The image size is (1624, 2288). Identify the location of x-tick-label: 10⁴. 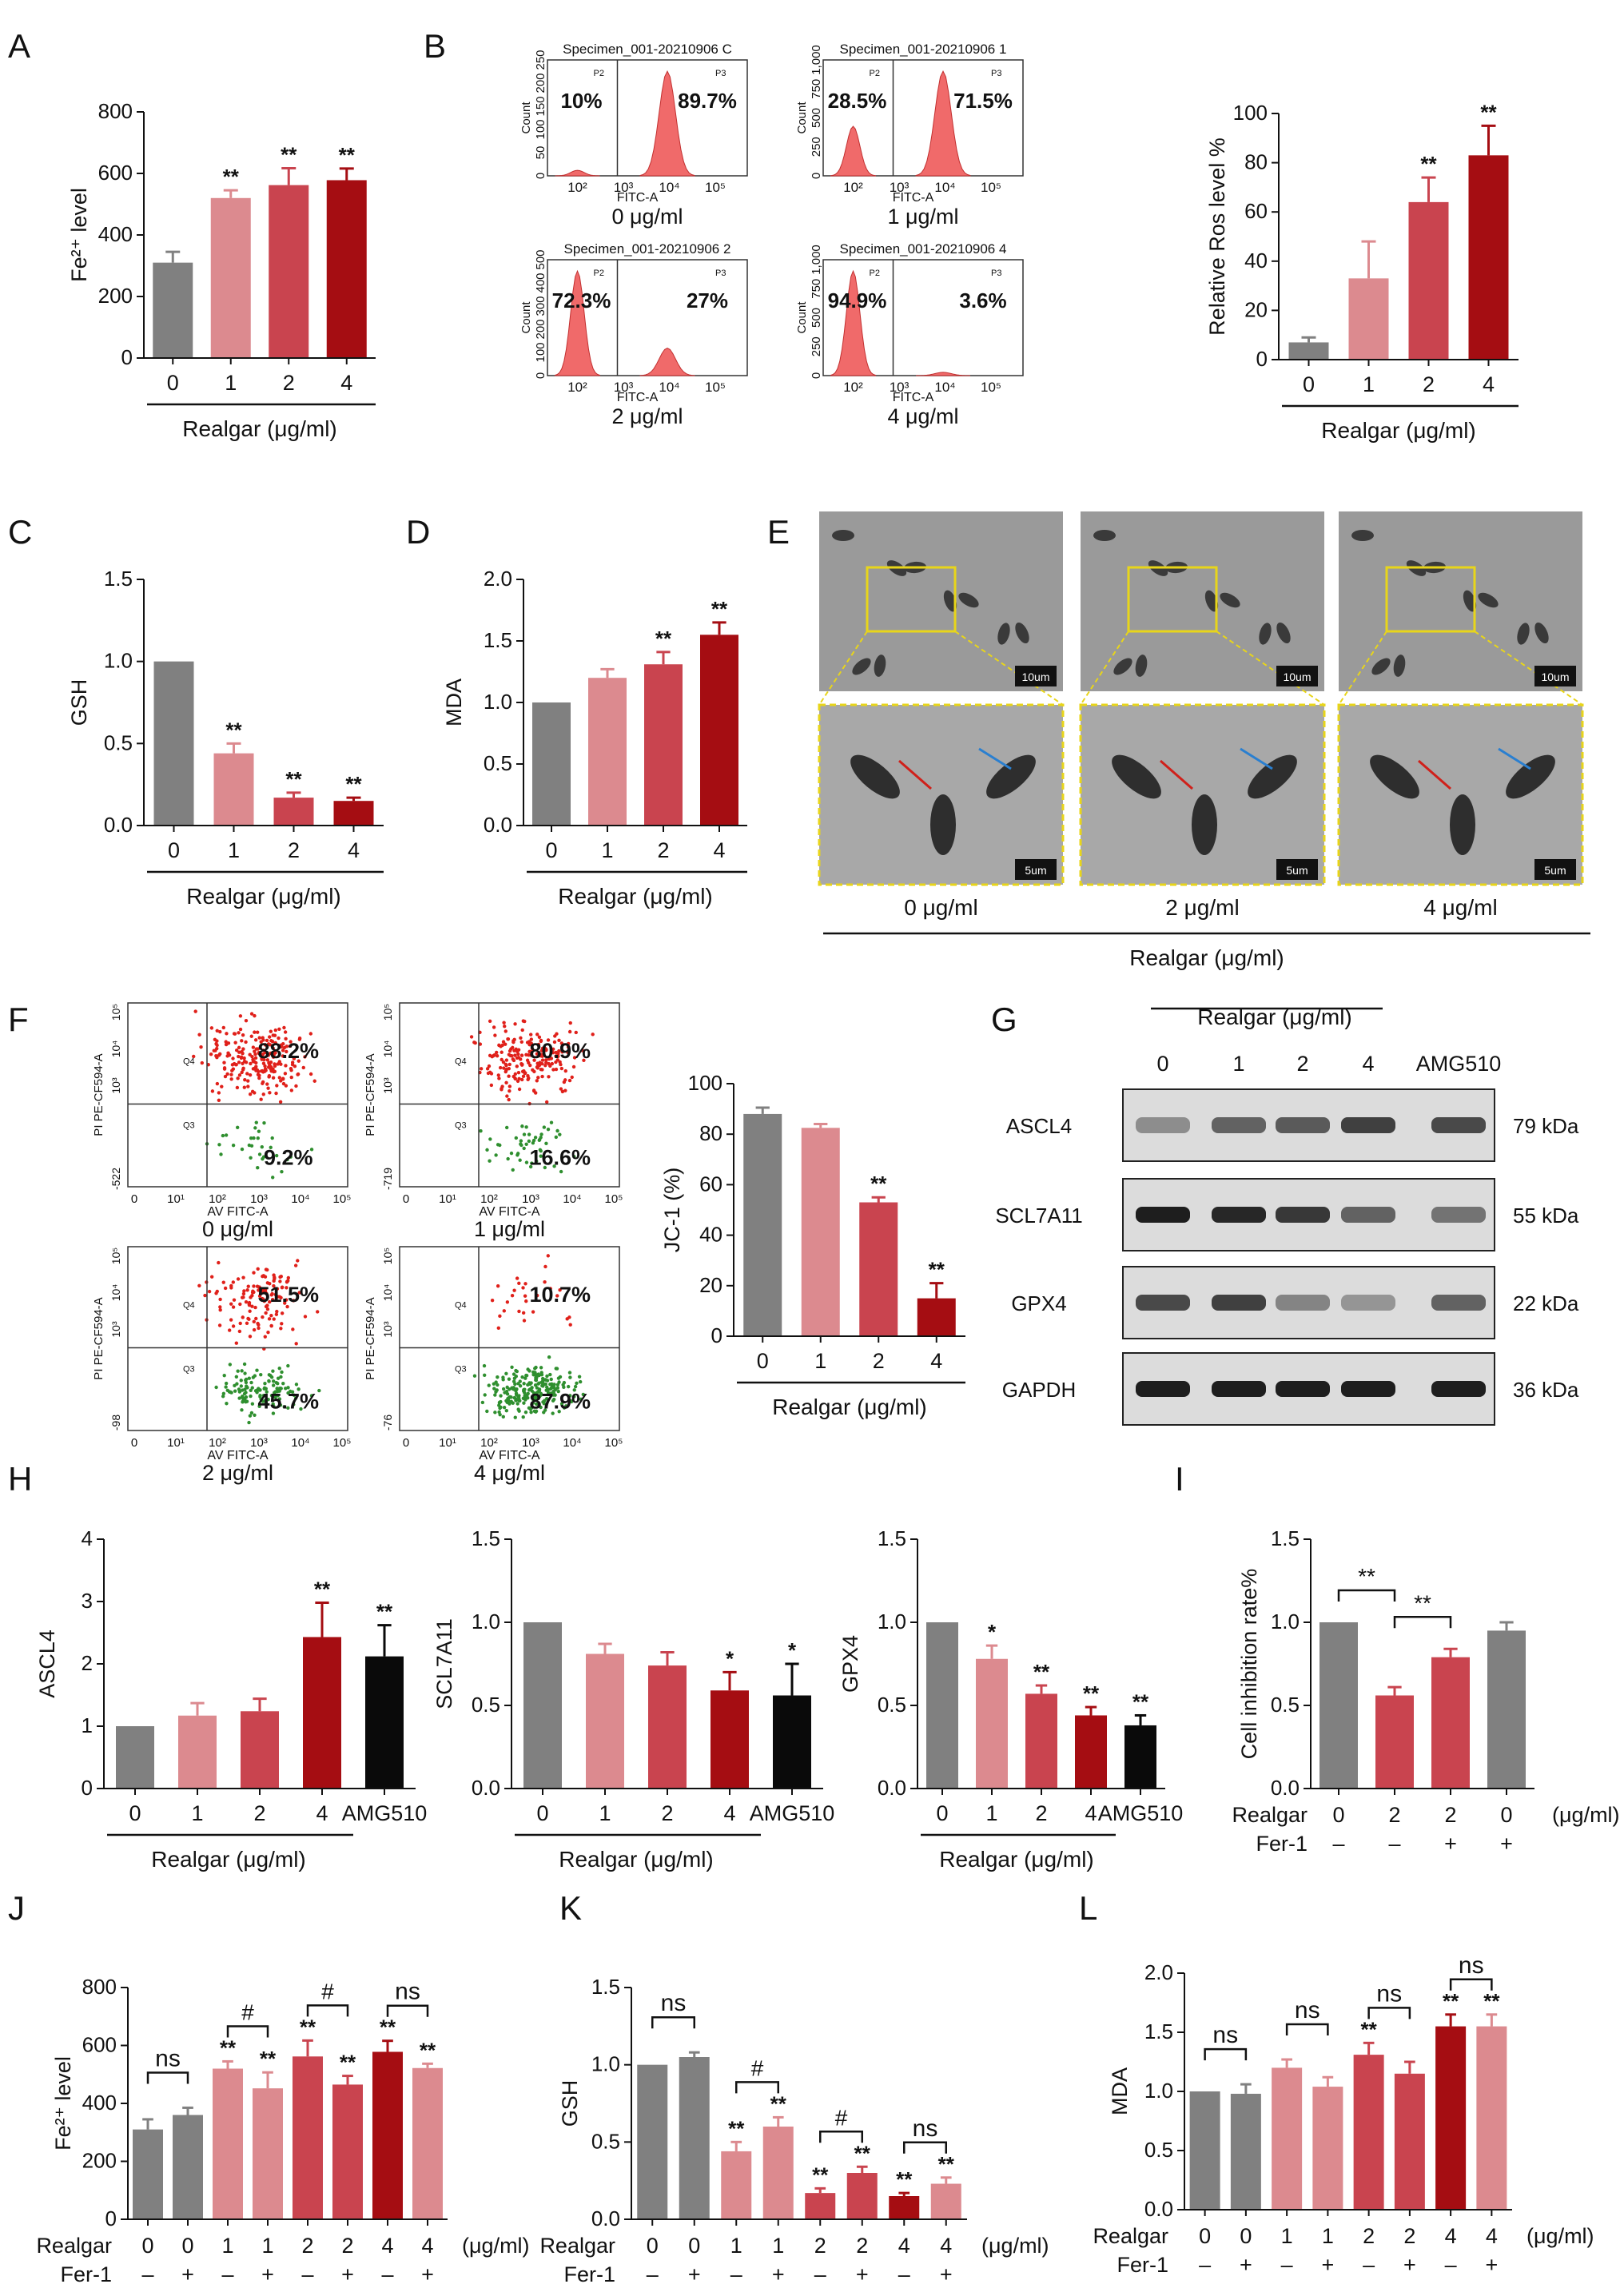
(944, 387).